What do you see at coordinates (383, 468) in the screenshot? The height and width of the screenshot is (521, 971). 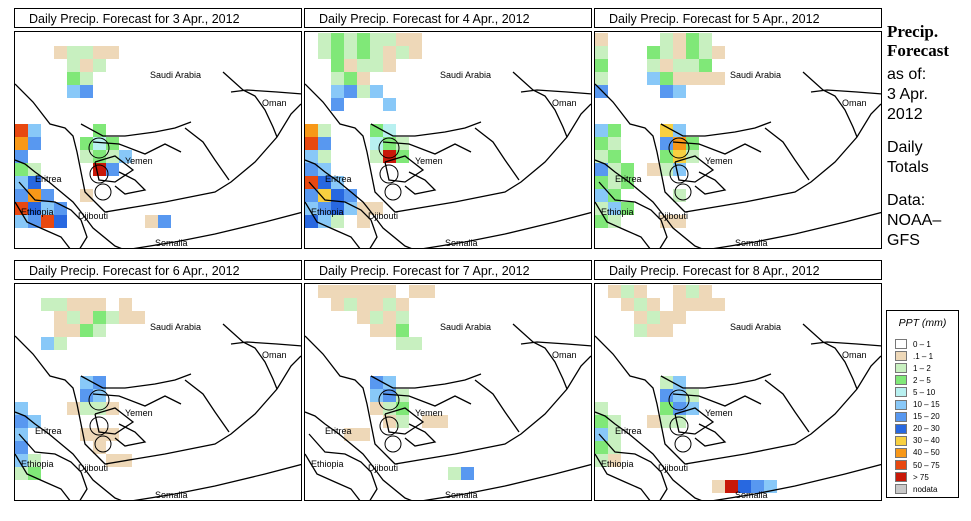 I see `map-label-djibouti: Djibouti` at bounding box center [383, 468].